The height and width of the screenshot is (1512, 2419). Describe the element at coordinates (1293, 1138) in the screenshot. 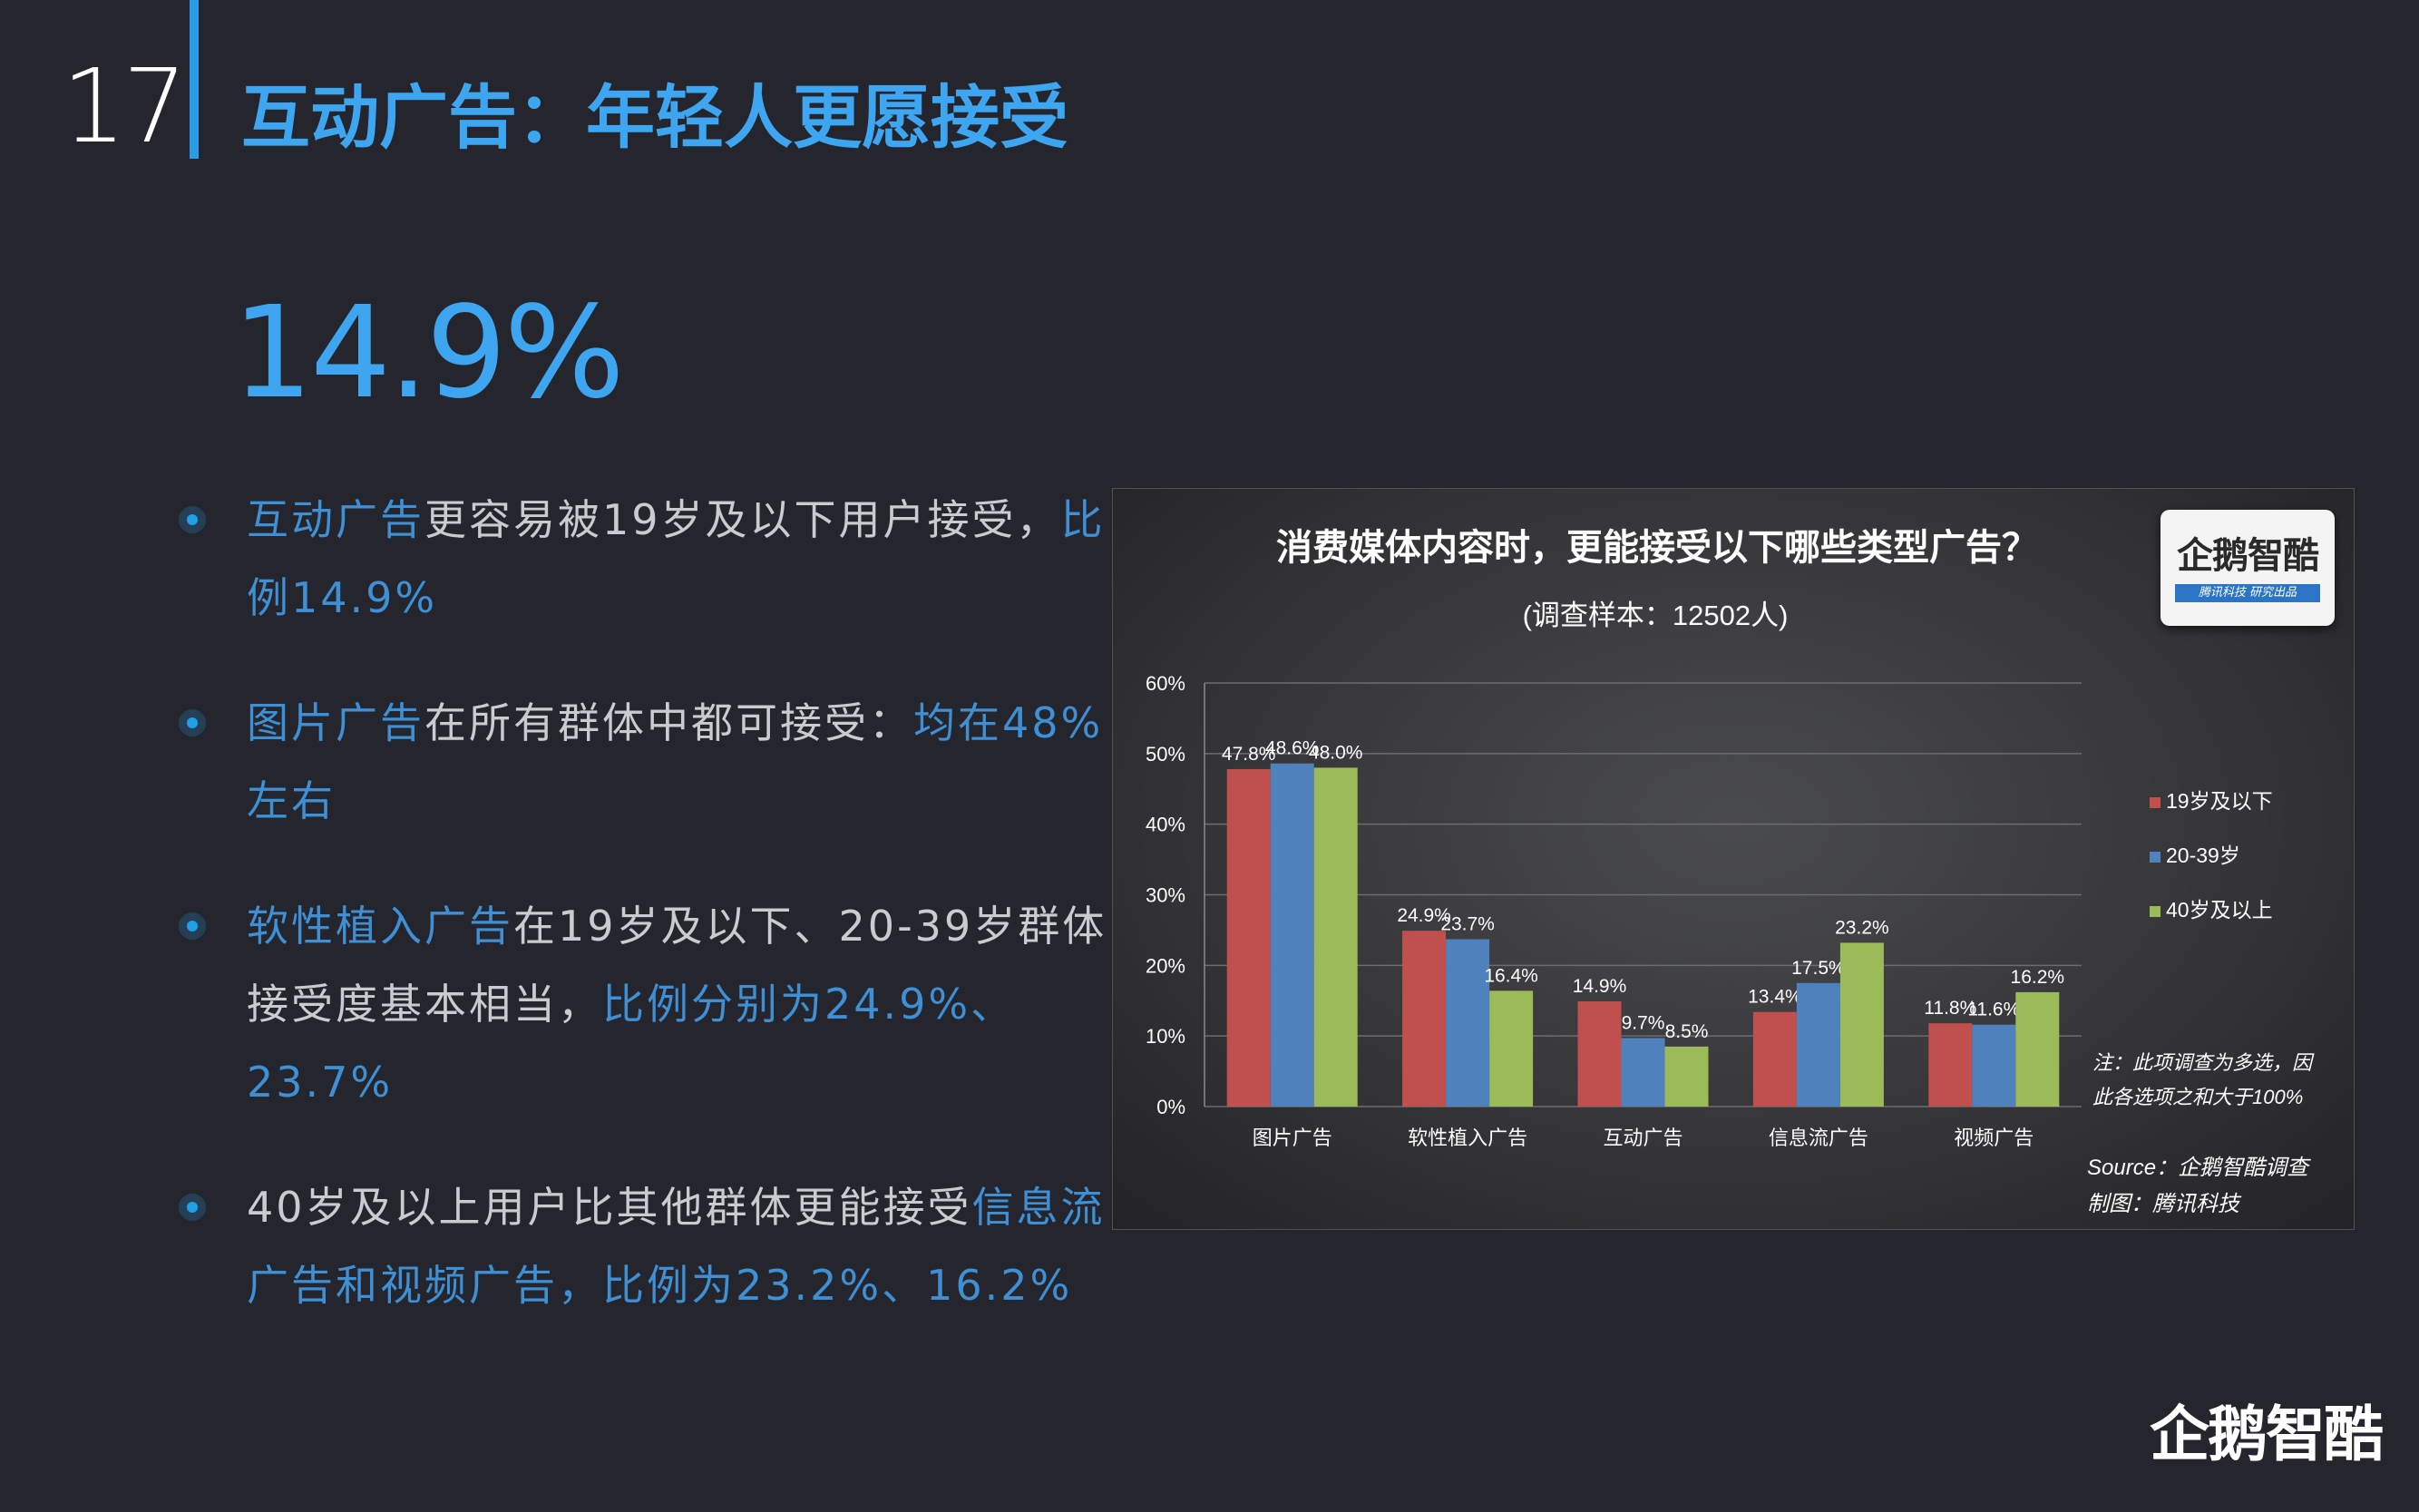

I see `x-tick-label: 图片广告` at that location.